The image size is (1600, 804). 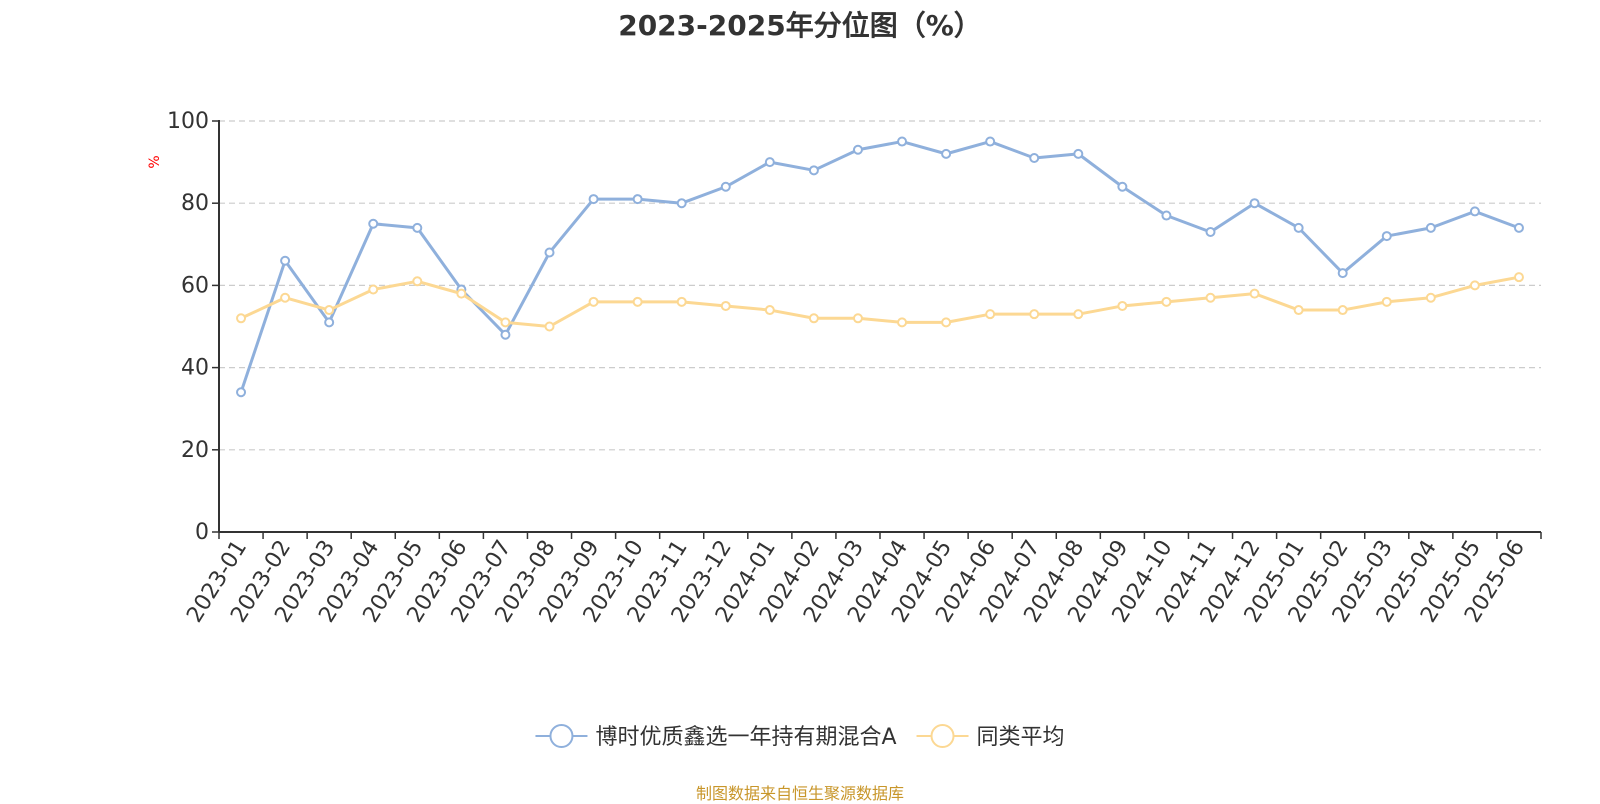 I want to click on y-tick-label-60: 60, so click(x=195, y=285).